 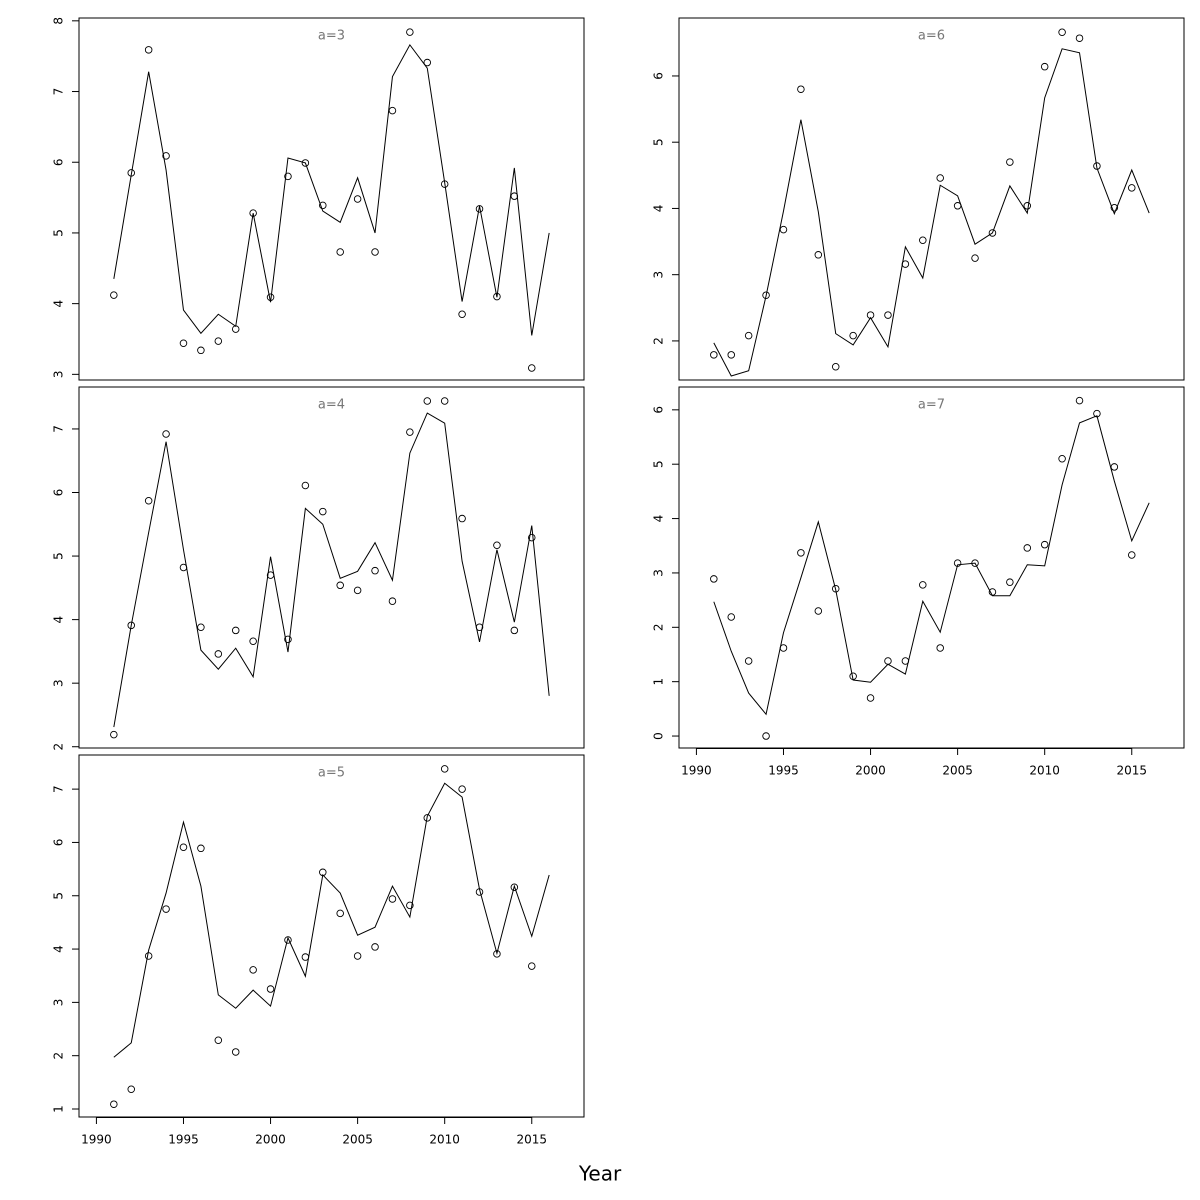 What do you see at coordinates (957, 771) in the screenshot?
I see `x-tick-label: 2005` at bounding box center [957, 771].